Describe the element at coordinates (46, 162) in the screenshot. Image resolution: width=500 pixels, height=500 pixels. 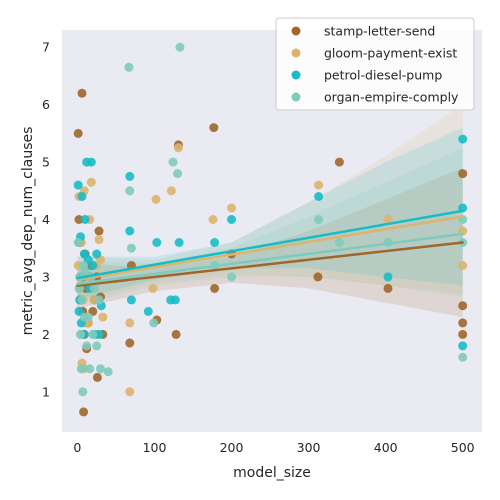
I see `y-tick-label: 5` at that location.